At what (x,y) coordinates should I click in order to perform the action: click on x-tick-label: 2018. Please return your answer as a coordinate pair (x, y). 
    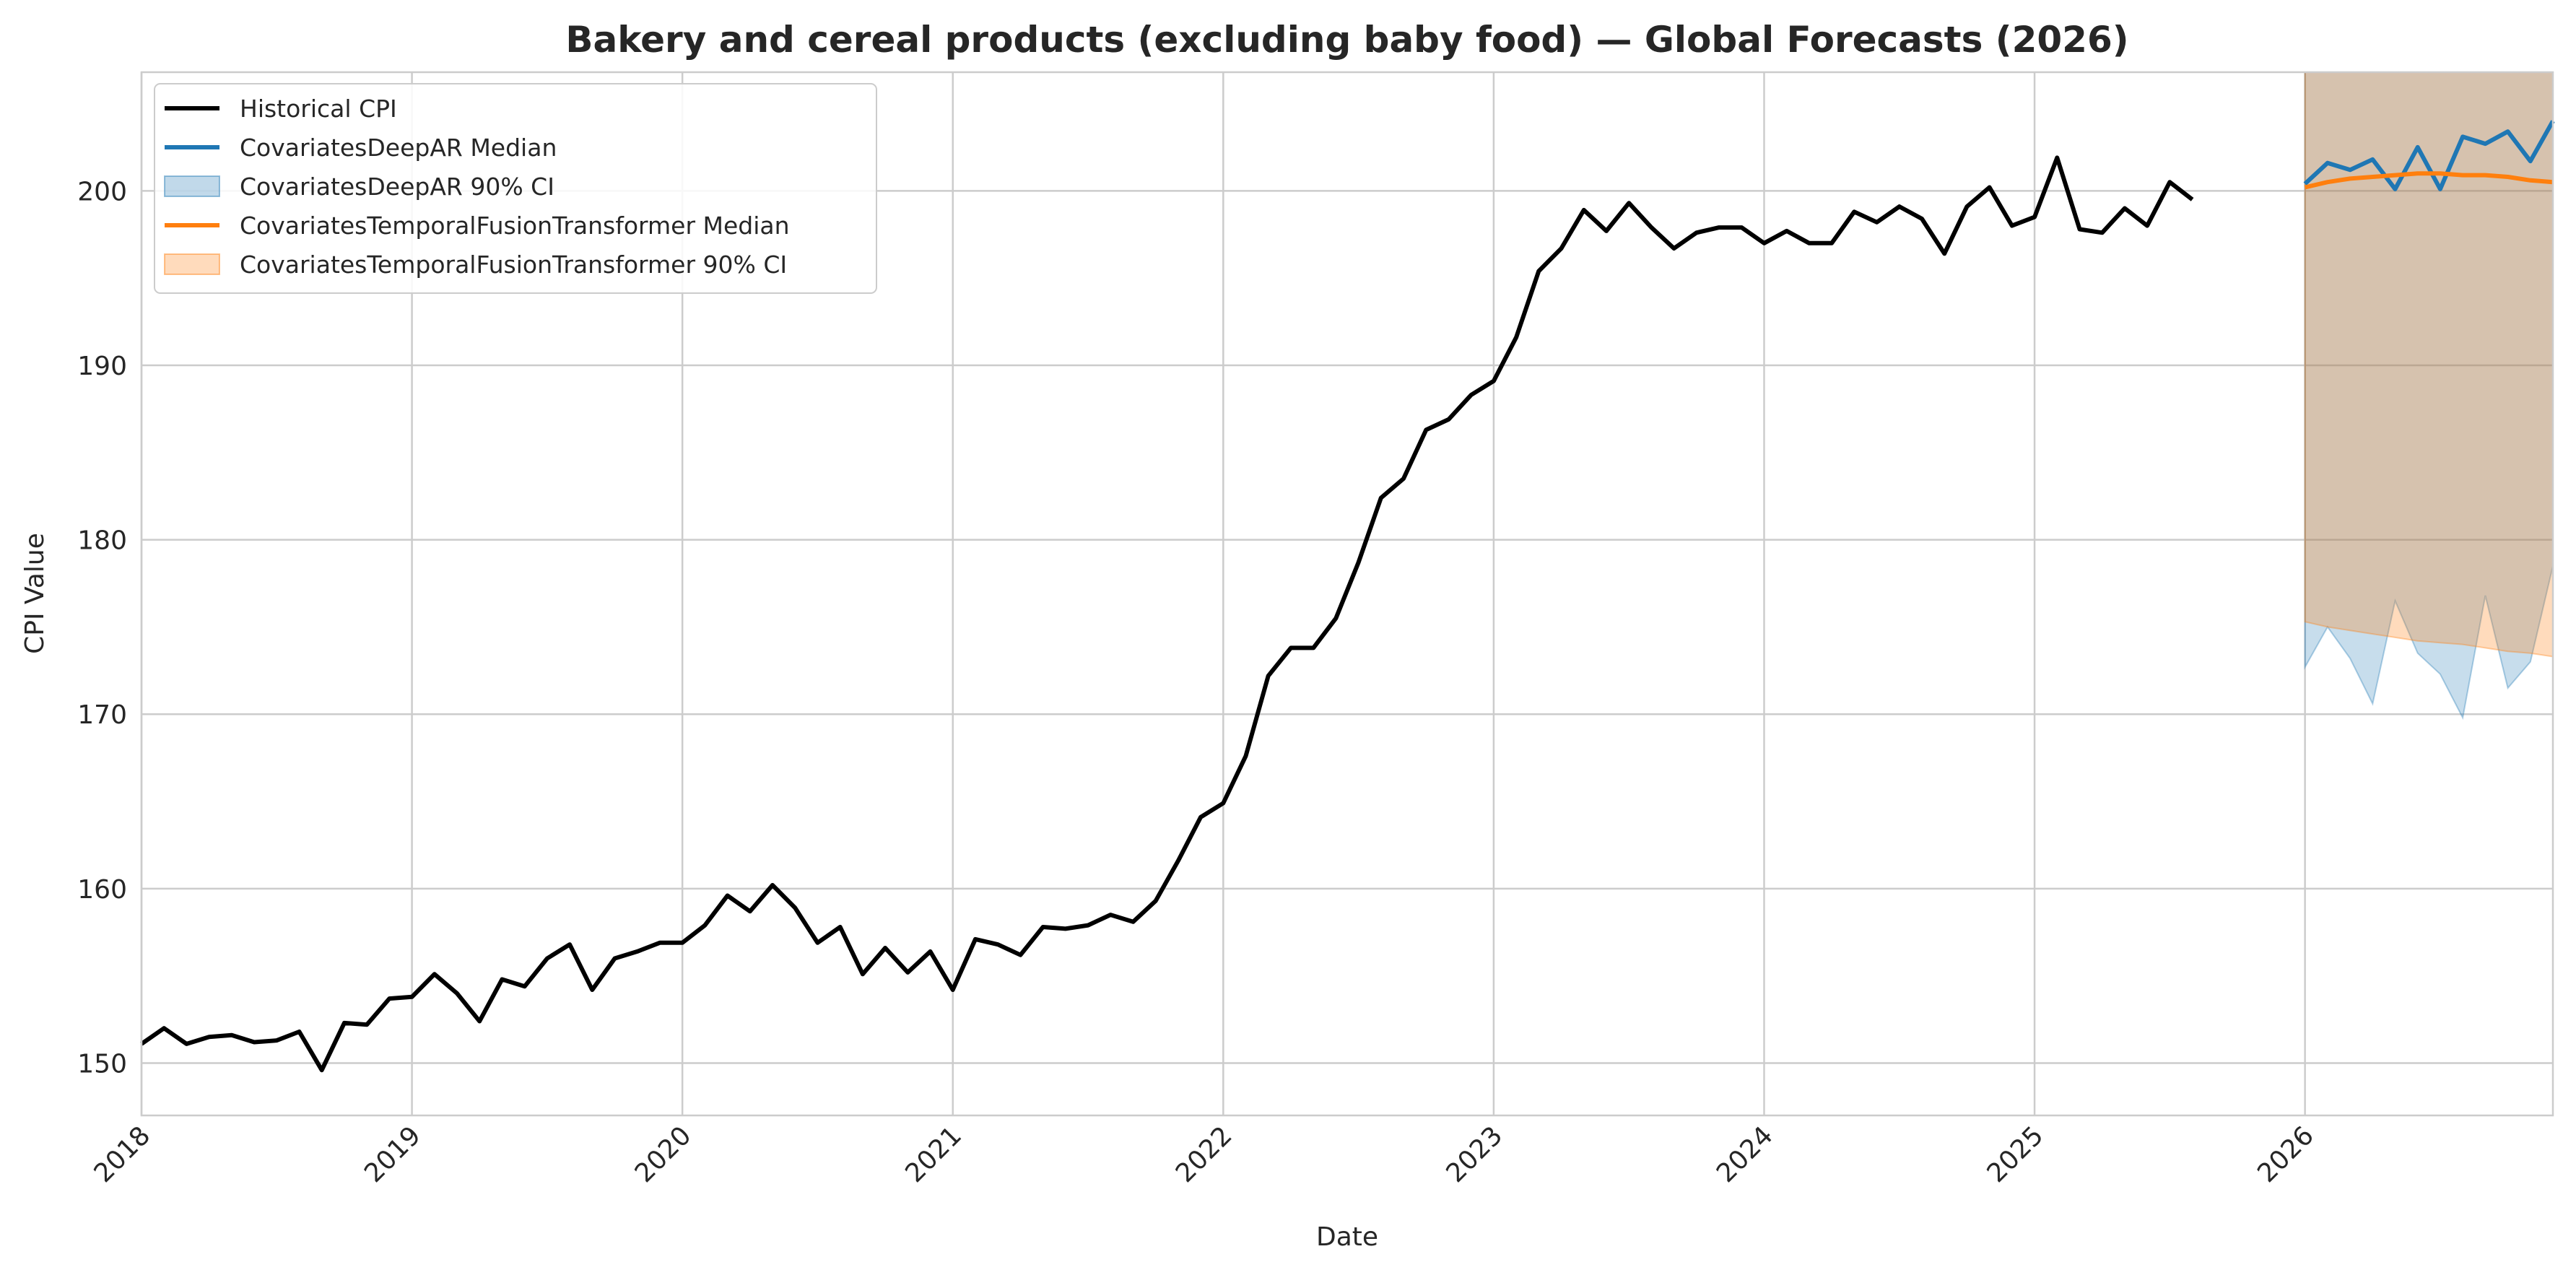
    Looking at the image, I should click on (123, 1154).